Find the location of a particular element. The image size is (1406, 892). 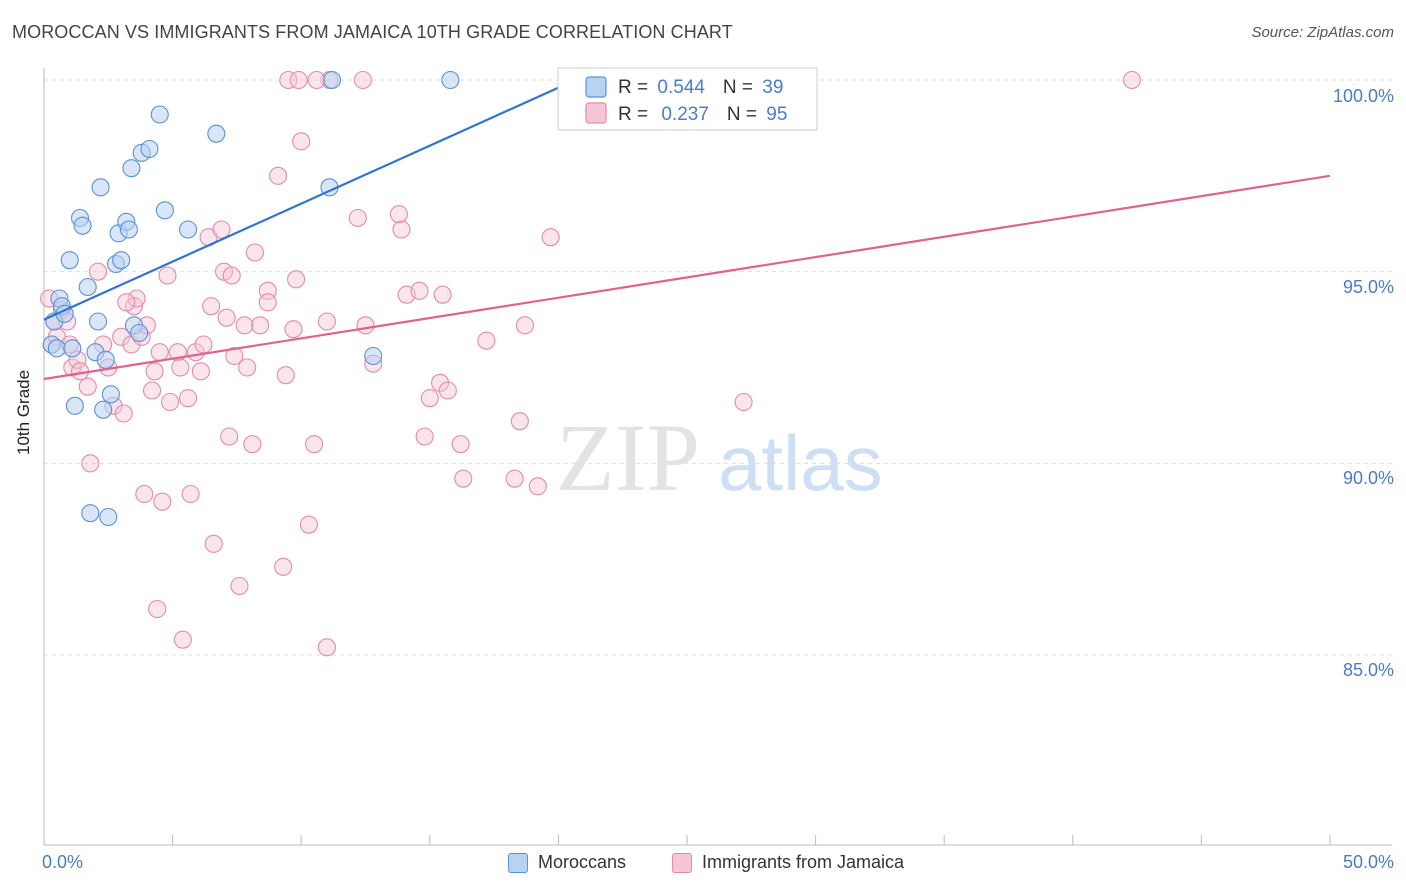

trend-line-moroccans is located at coordinates (307, 200).